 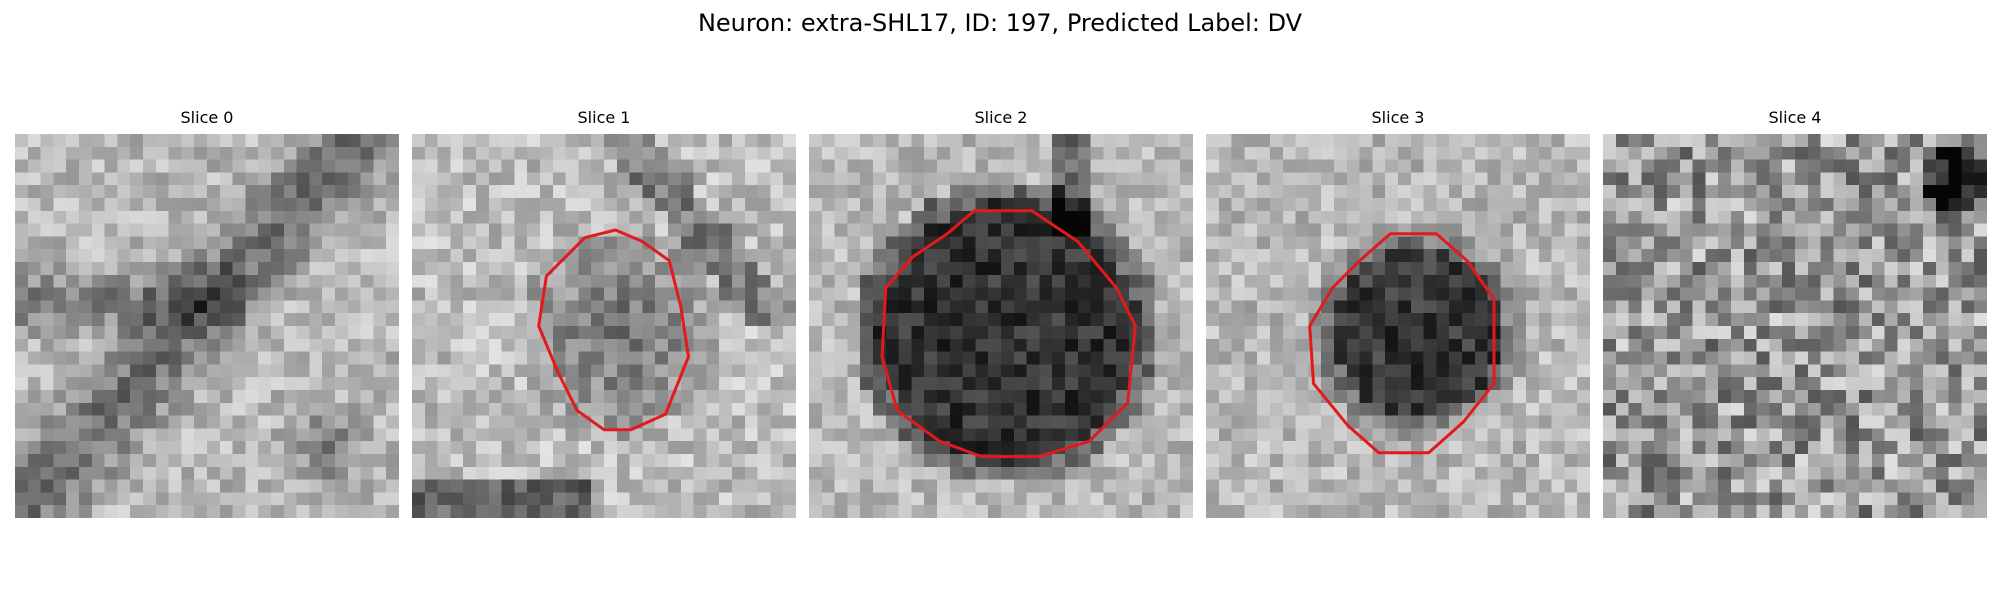 What do you see at coordinates (207, 117) in the screenshot?
I see `slice-title: Slice 0` at bounding box center [207, 117].